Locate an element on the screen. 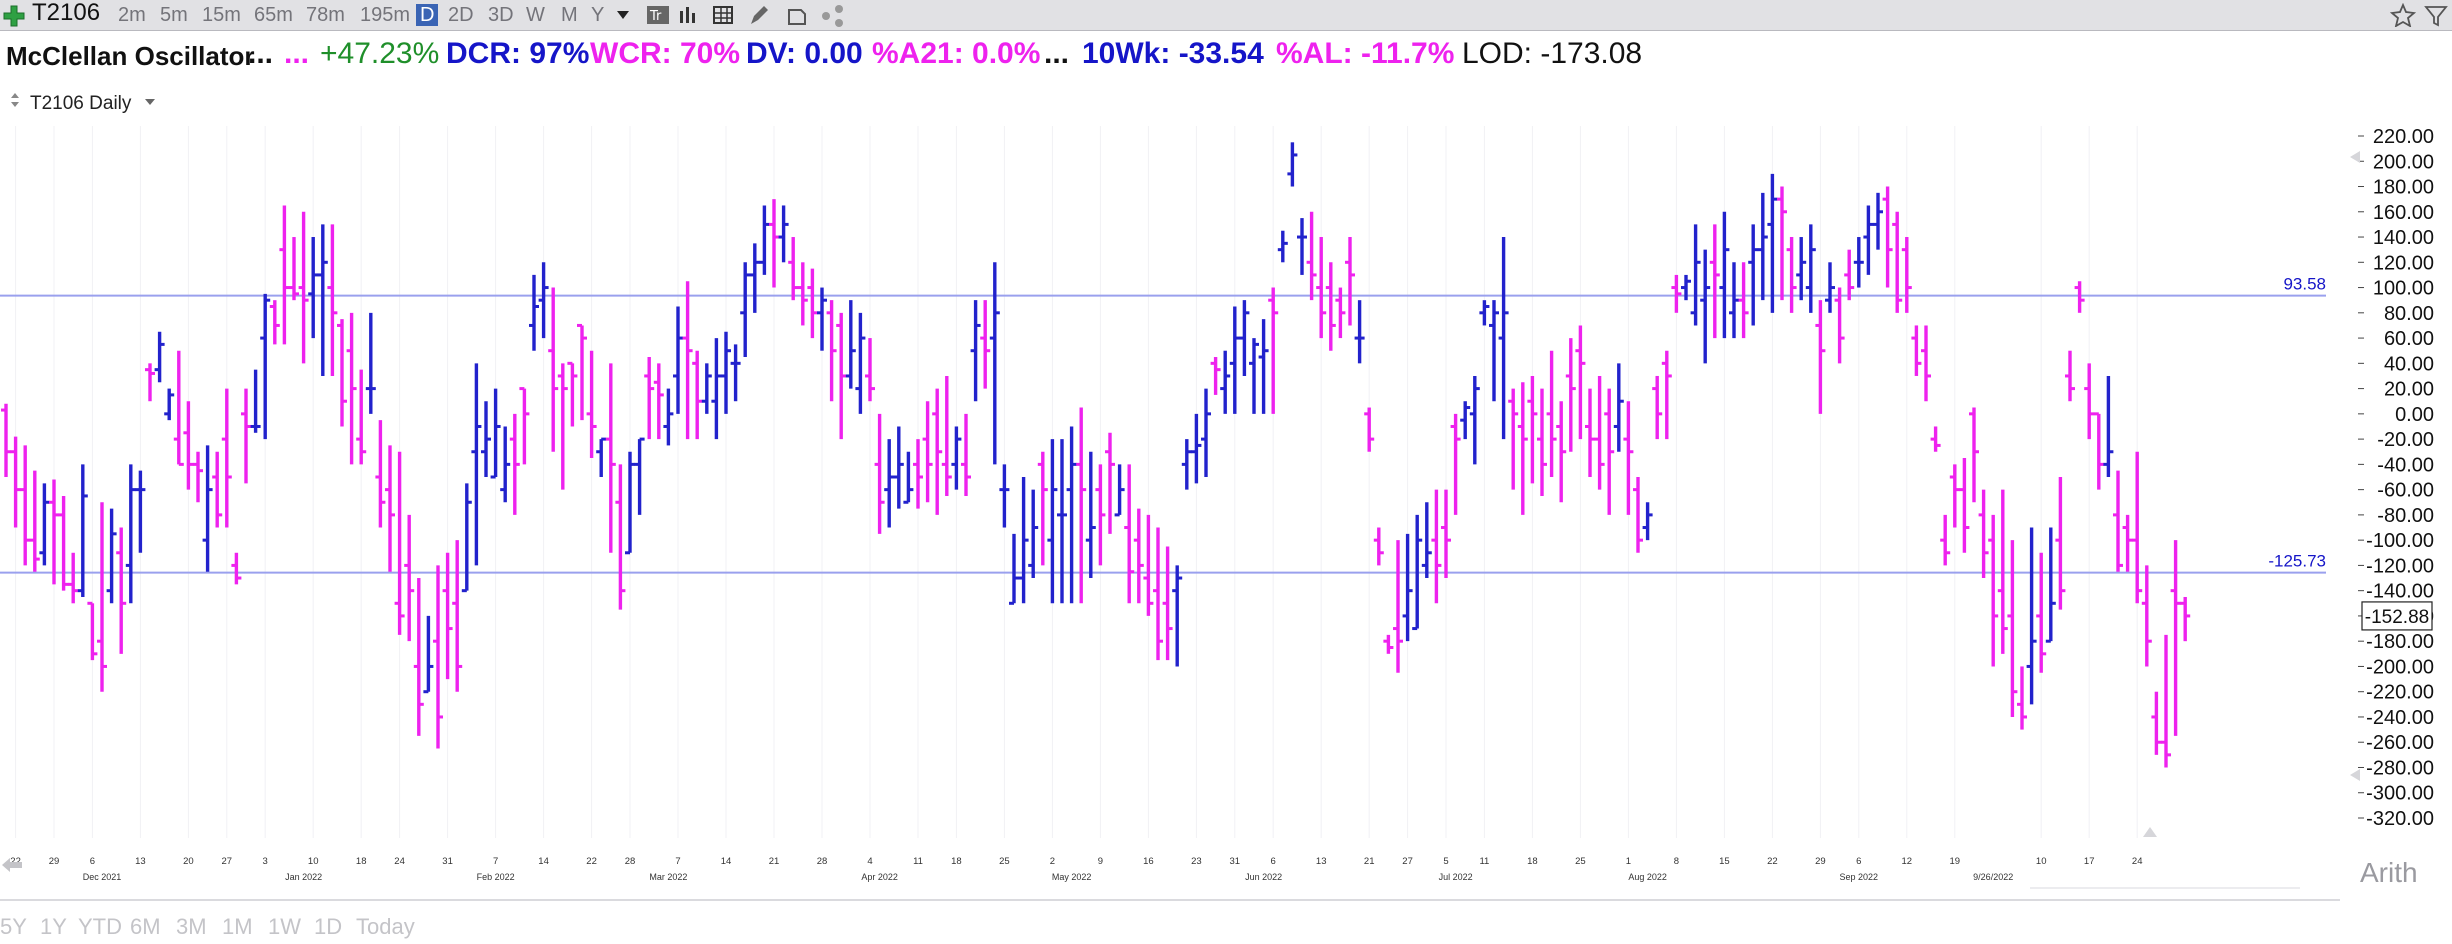 Image resolution: width=2452 pixels, height=944 pixels. y-tick-label: -300.00 is located at coordinates (2400, 794).